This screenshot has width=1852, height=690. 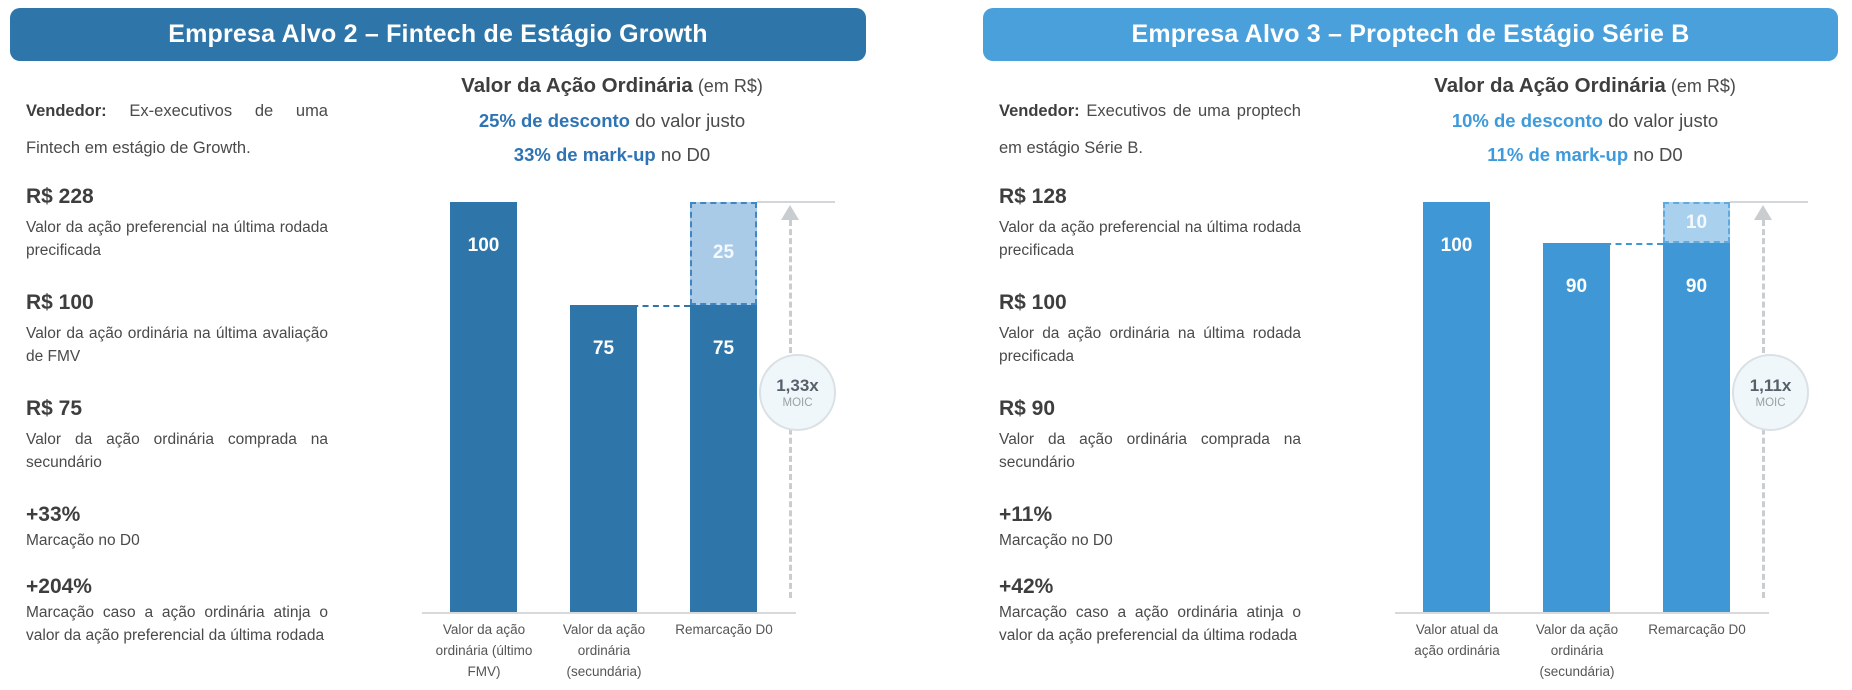 What do you see at coordinates (484, 650) in the screenshot?
I see `x-axis-category-label: Valor da ação ordinária (último FMV)` at bounding box center [484, 650].